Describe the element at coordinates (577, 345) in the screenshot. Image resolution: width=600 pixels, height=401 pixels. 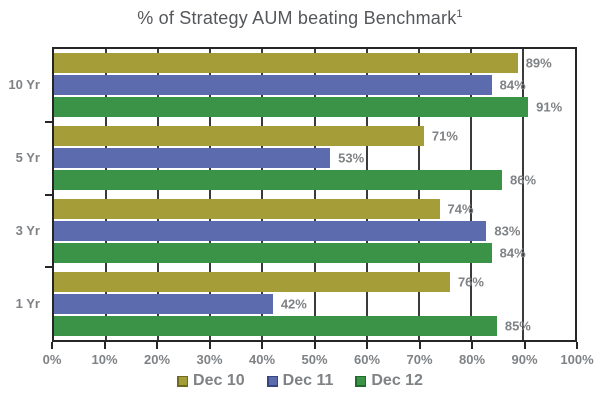
I see `x-tick-100%` at that location.